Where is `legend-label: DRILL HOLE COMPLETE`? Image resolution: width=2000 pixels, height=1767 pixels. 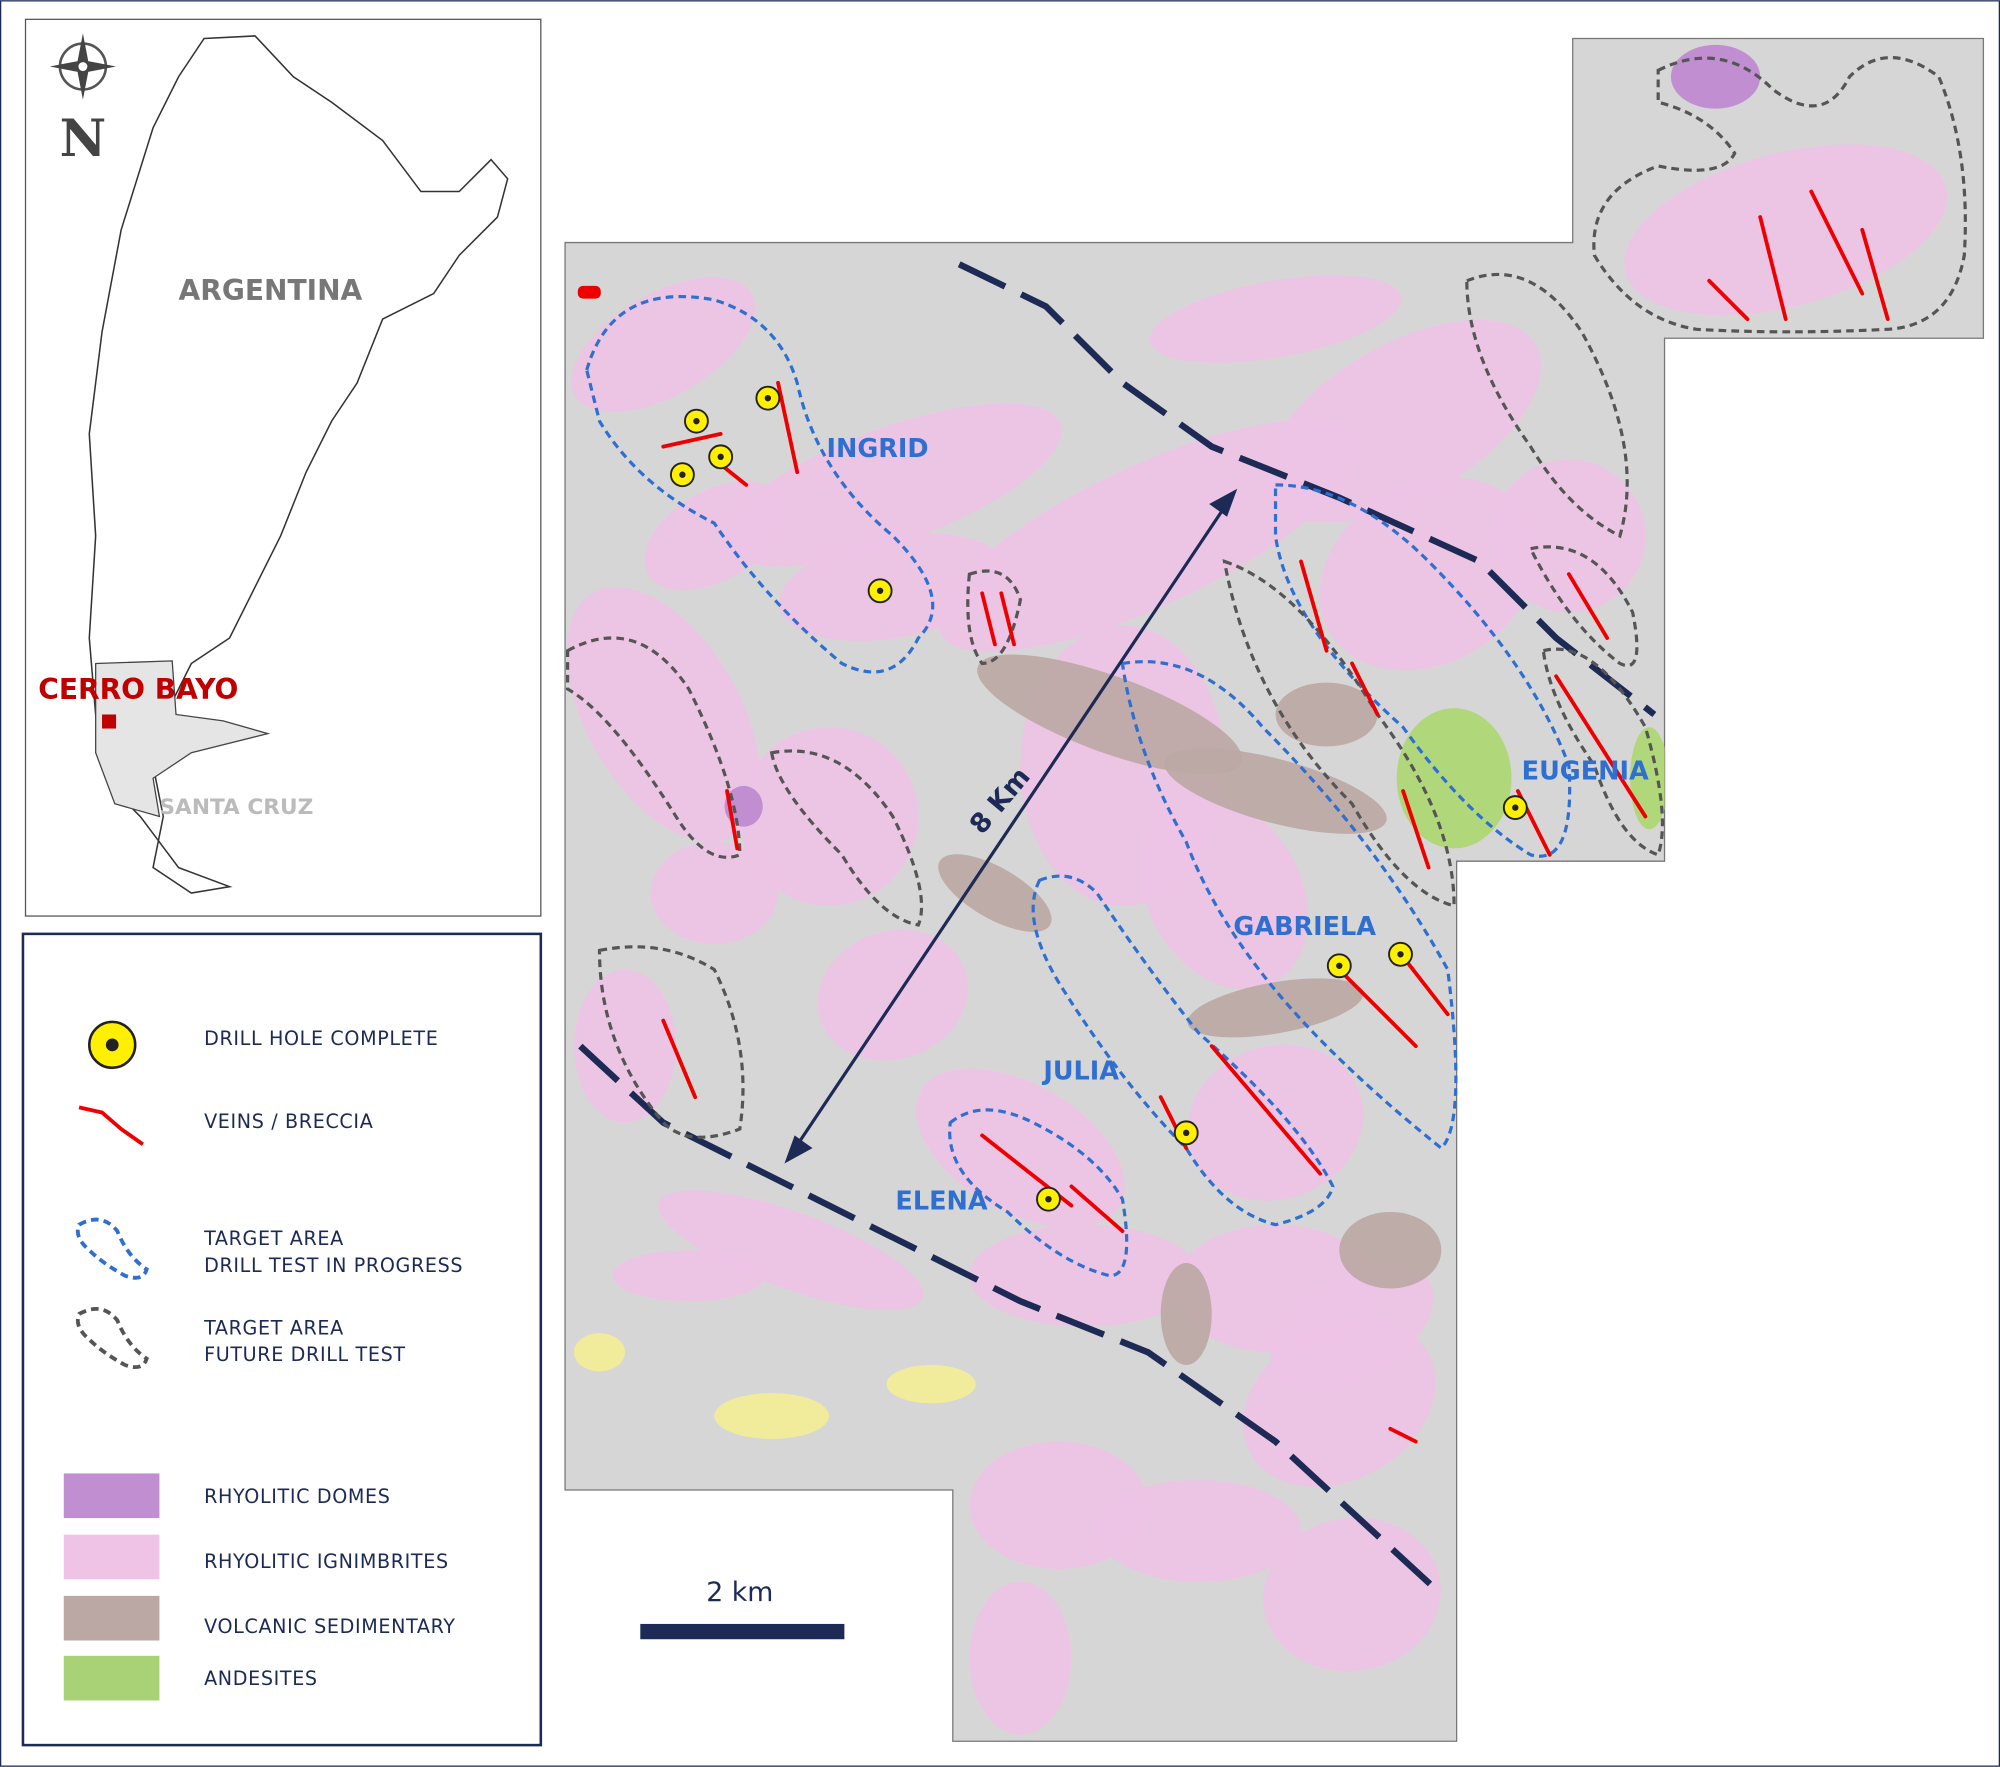 legend-label: DRILL HOLE COMPLETE is located at coordinates (321, 1038).